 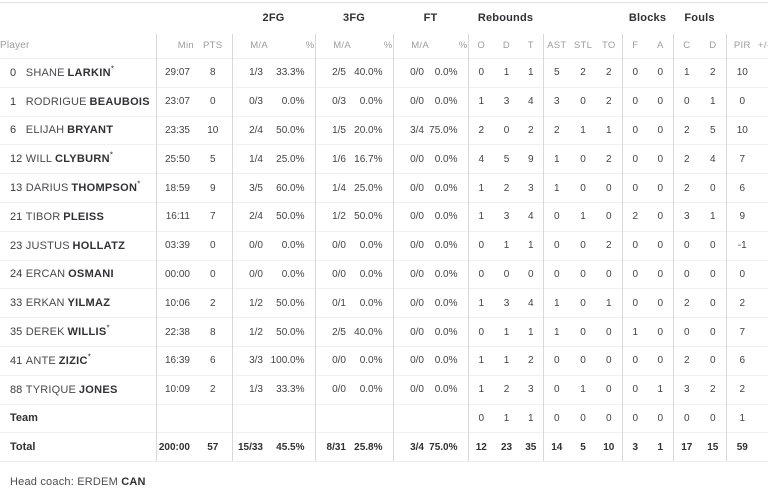 What do you see at coordinates (583, 447) in the screenshot?
I see `cell-stl: 5` at bounding box center [583, 447].